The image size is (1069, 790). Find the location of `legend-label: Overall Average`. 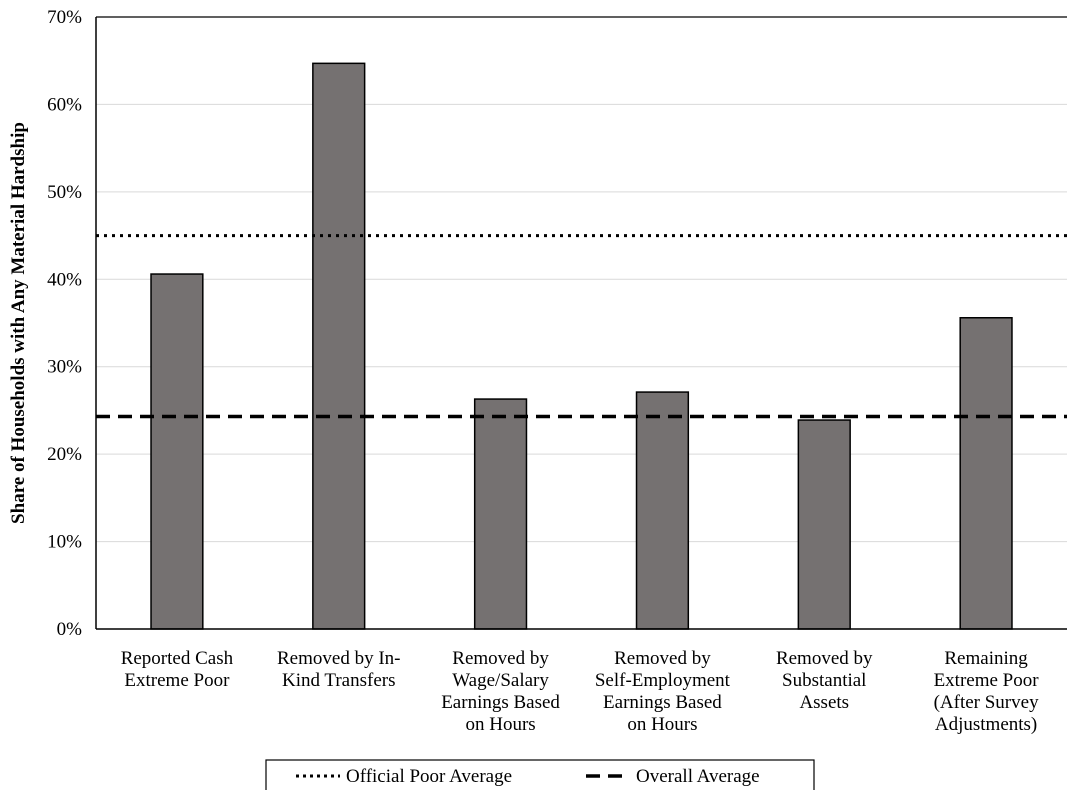

legend-label: Overall Average is located at coordinates (698, 776).